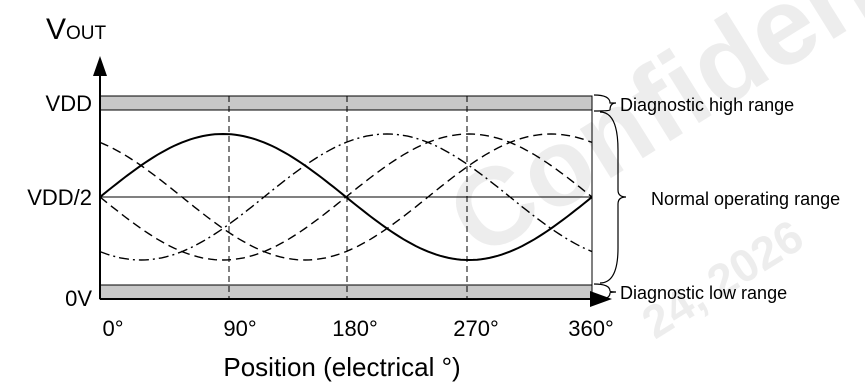  What do you see at coordinates (56, 29) in the screenshot?
I see `y-axis-label-main: V` at bounding box center [56, 29].